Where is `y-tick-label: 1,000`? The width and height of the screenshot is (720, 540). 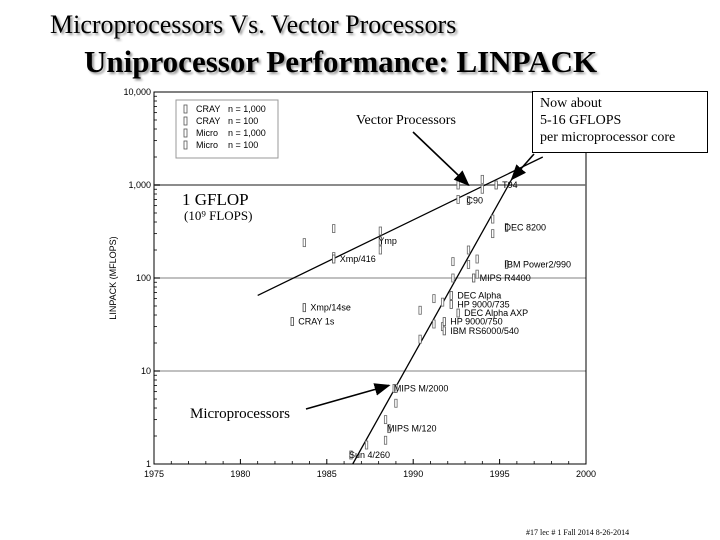
y-tick-label: 1,000 is located at coordinates (139, 185).